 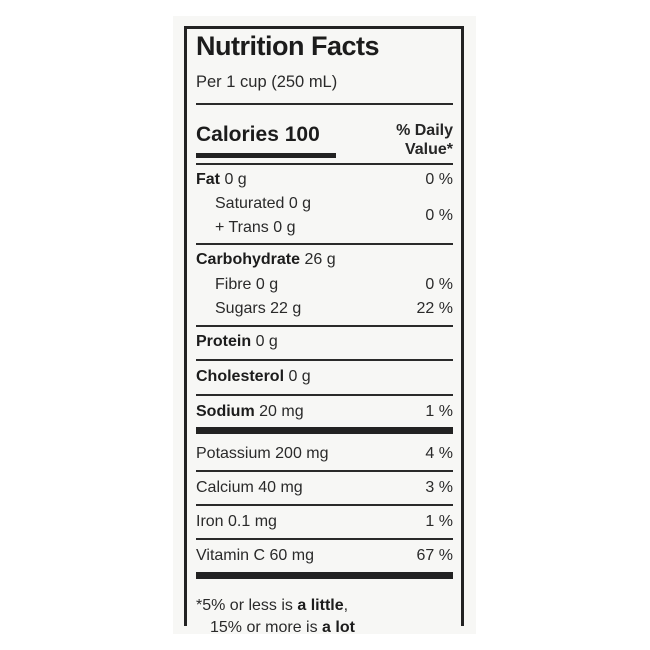 What do you see at coordinates (288, 46) in the screenshot?
I see `label-title: Nutrition Facts` at bounding box center [288, 46].